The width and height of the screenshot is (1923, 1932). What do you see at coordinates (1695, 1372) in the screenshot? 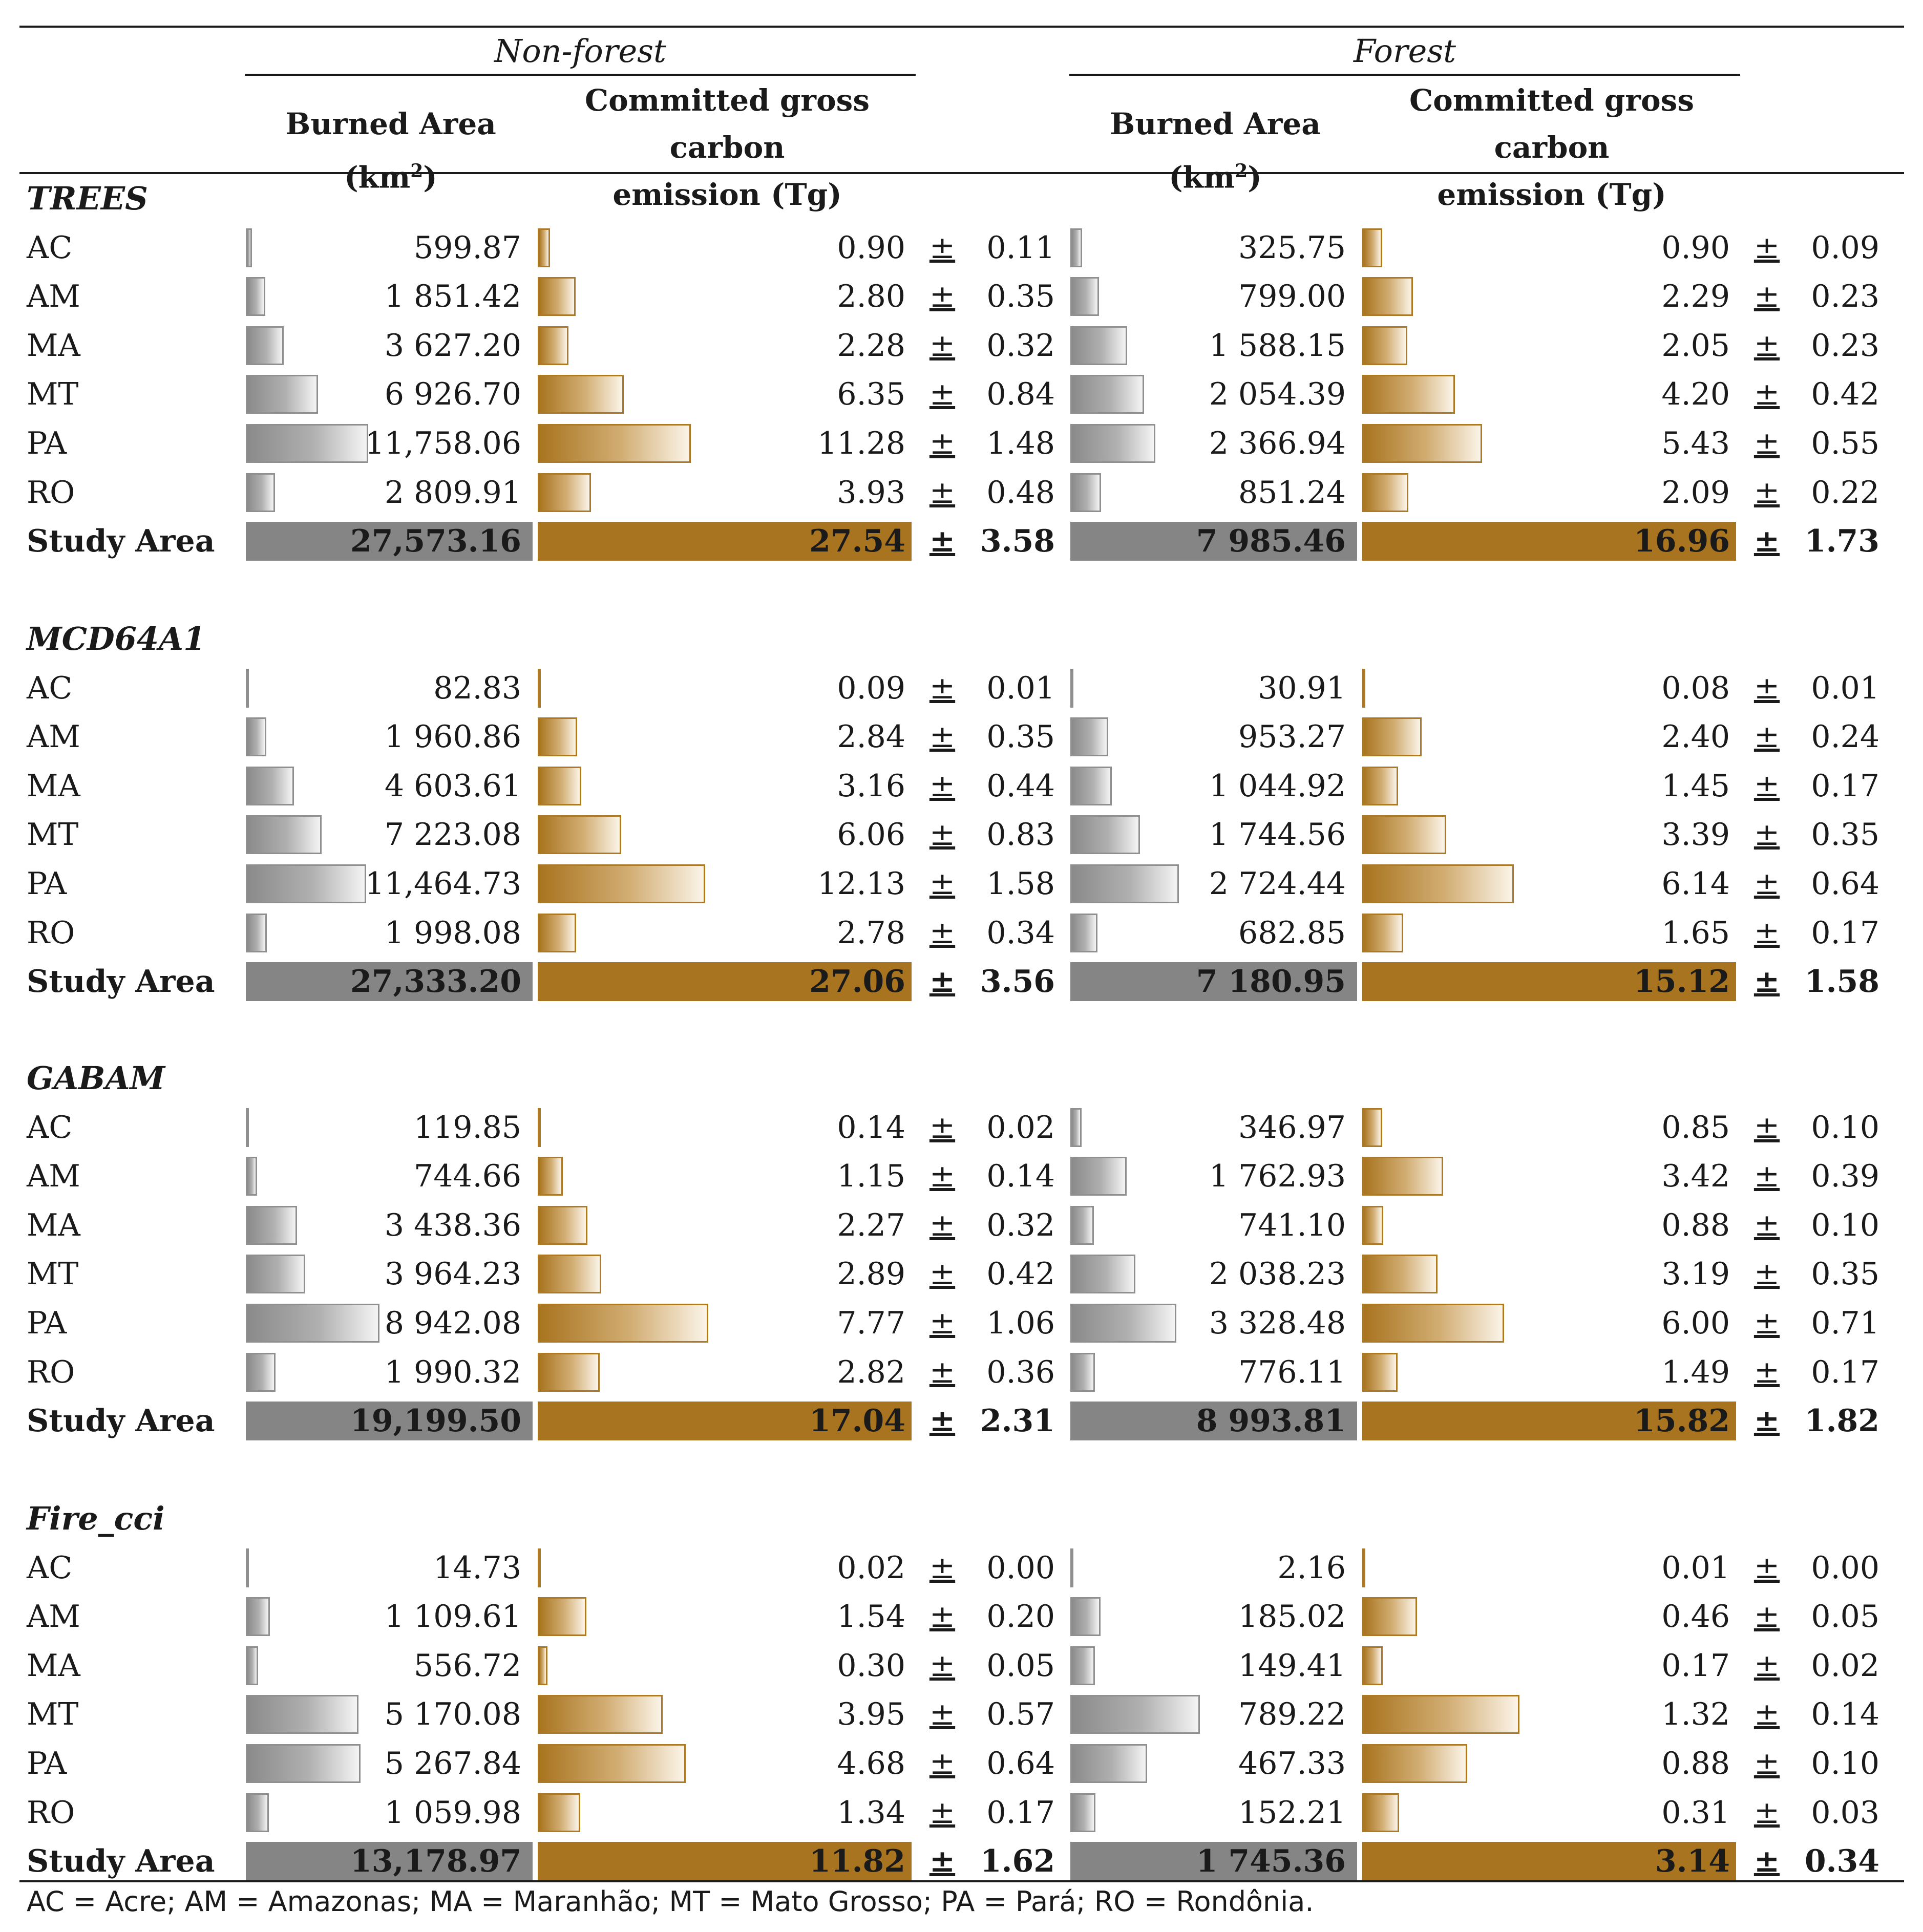
I see `forest-emission-value: 1.49` at bounding box center [1695, 1372].